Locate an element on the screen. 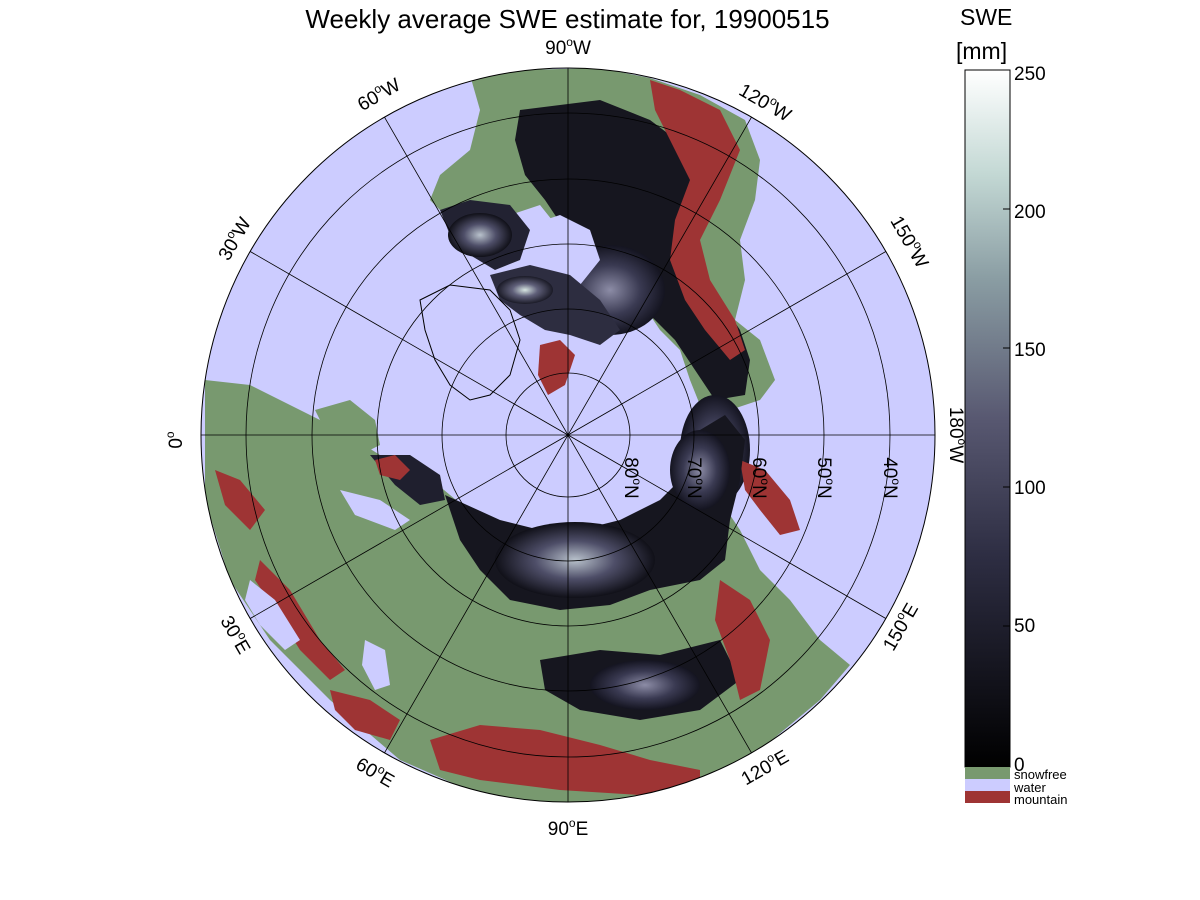 Image resolution: width=1200 pixels, height=900 pixels. baltic-water is located at coordinates (375, 510).